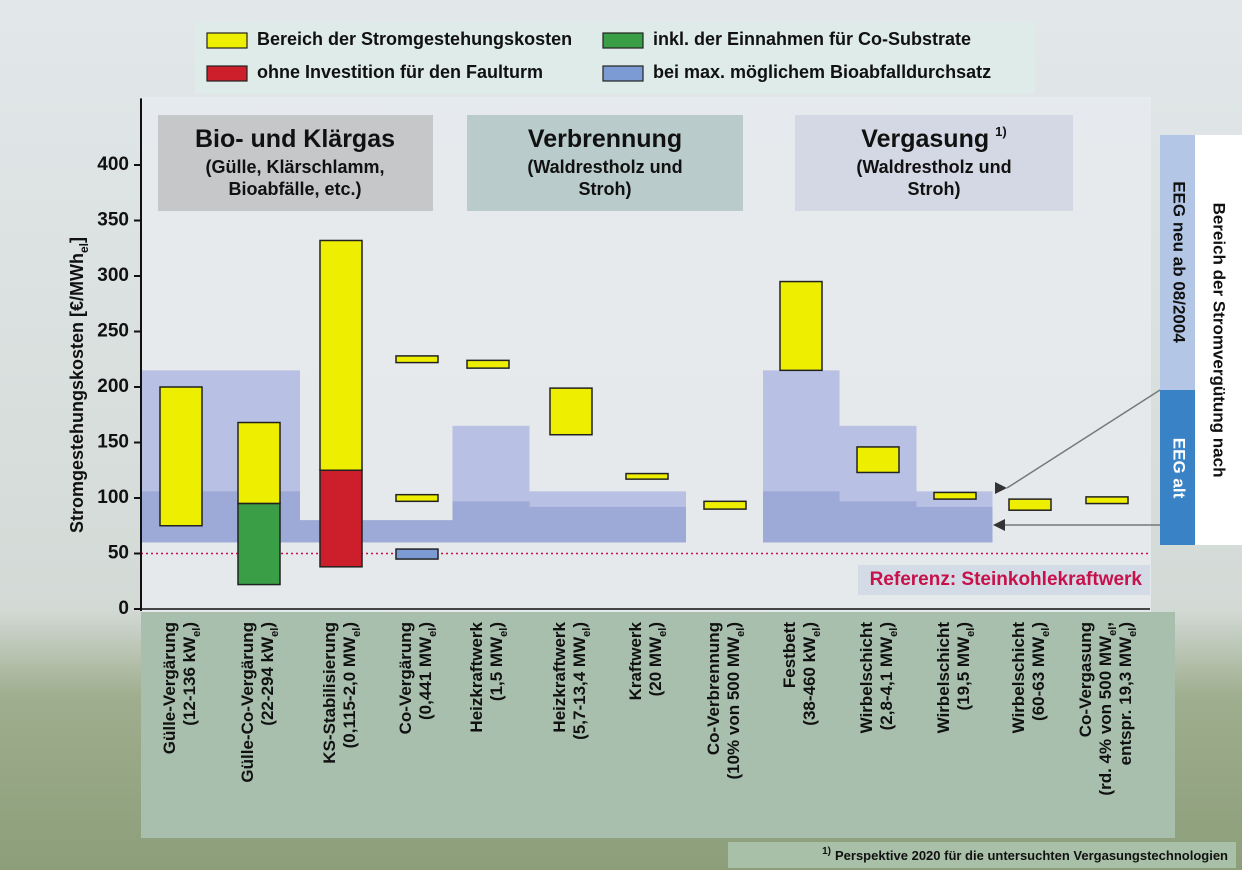 The image size is (1242, 870). I want to click on x-tick-label-line: (60-63 MWel), so click(1040, 671).